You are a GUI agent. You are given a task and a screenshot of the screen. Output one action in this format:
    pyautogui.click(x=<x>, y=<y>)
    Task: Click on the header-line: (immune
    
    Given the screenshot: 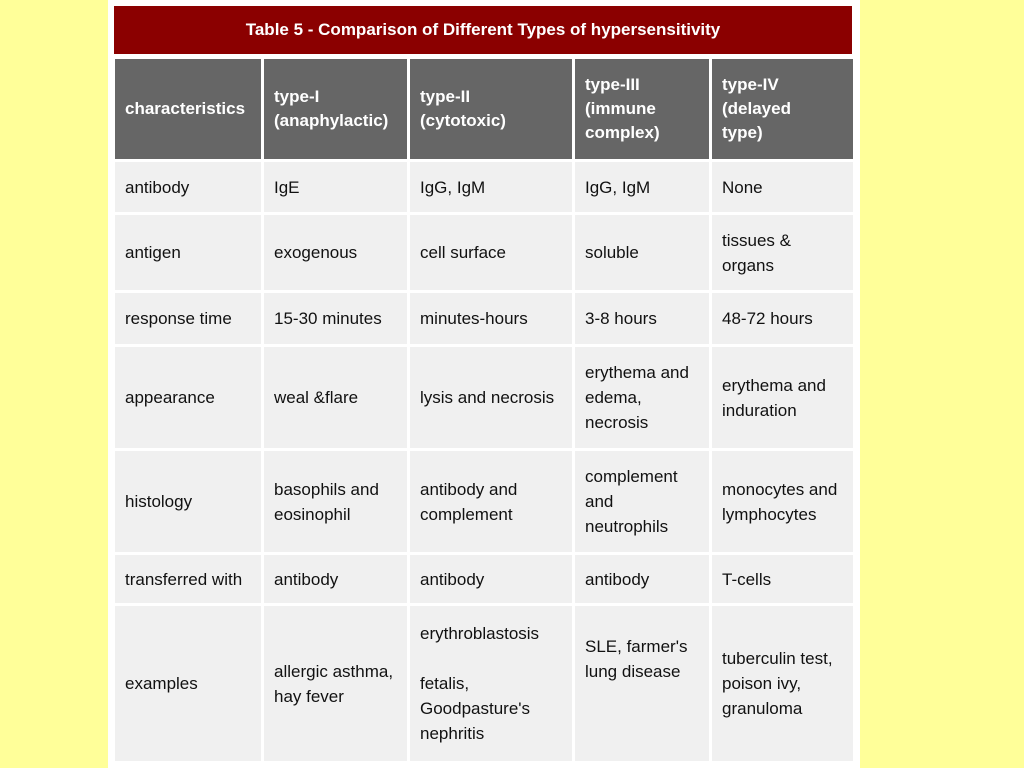 What is the action you would take?
    pyautogui.click(x=620, y=108)
    